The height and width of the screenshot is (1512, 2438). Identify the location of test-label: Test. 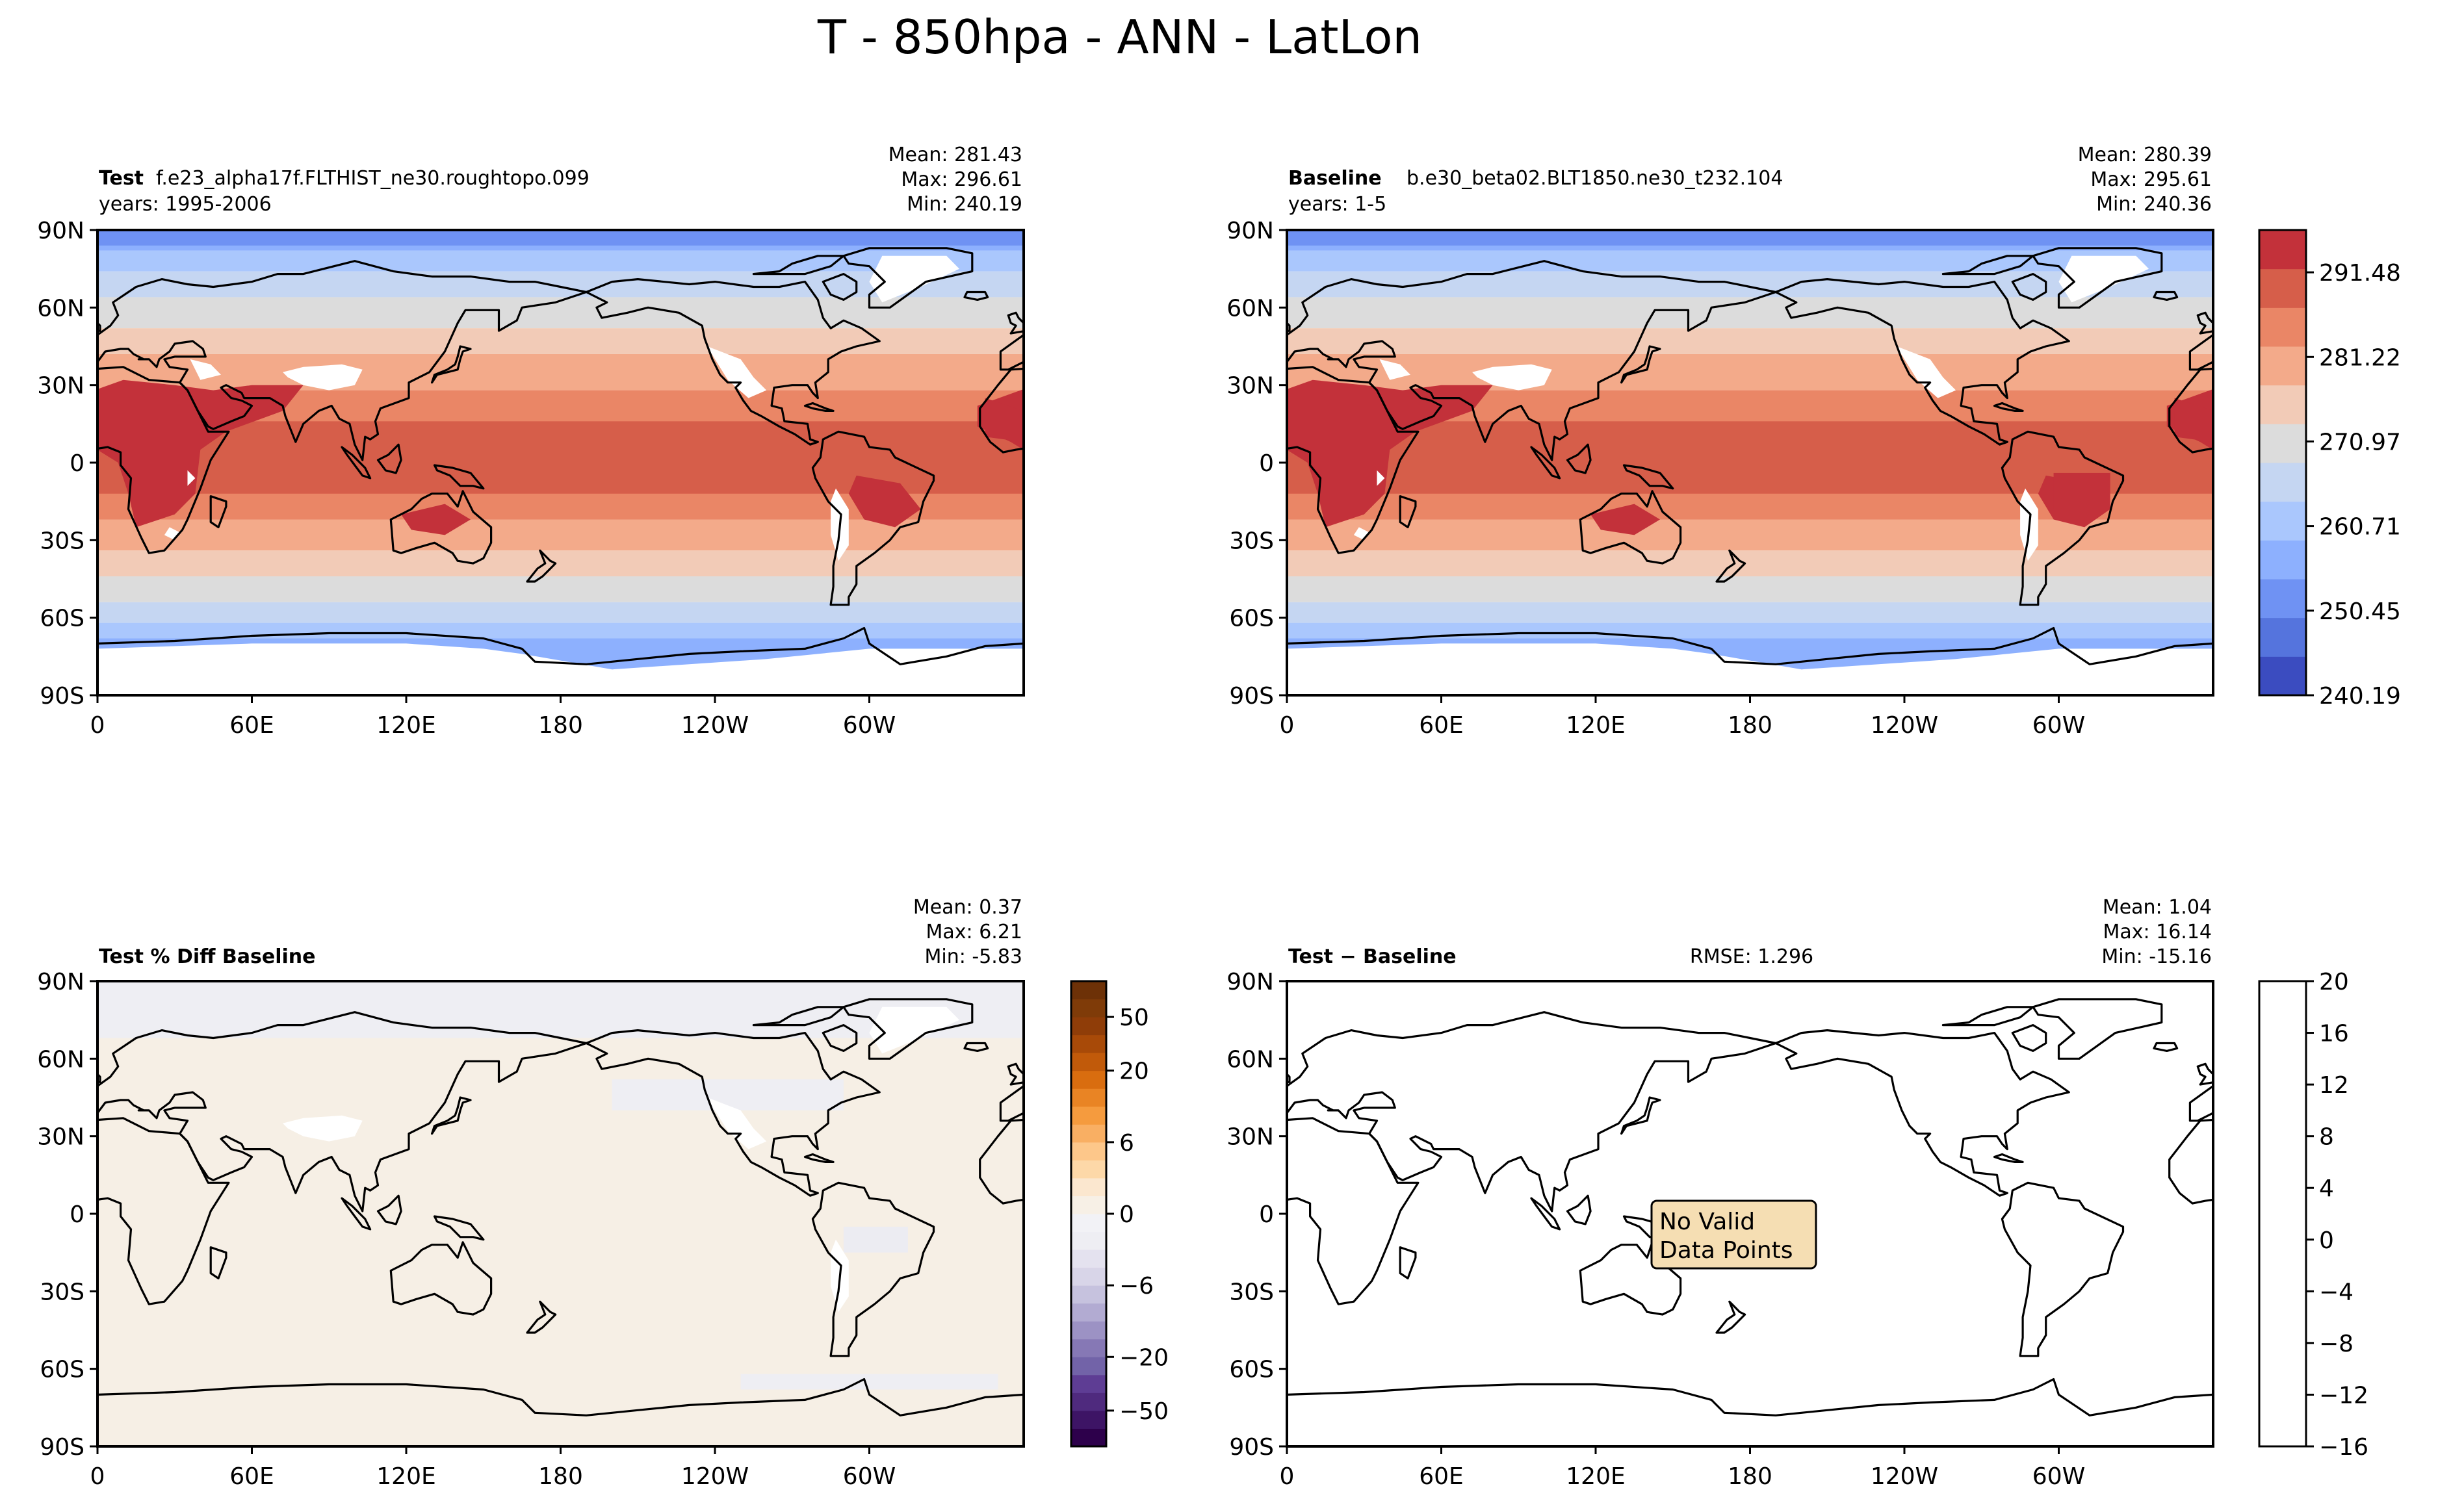
(121, 178).